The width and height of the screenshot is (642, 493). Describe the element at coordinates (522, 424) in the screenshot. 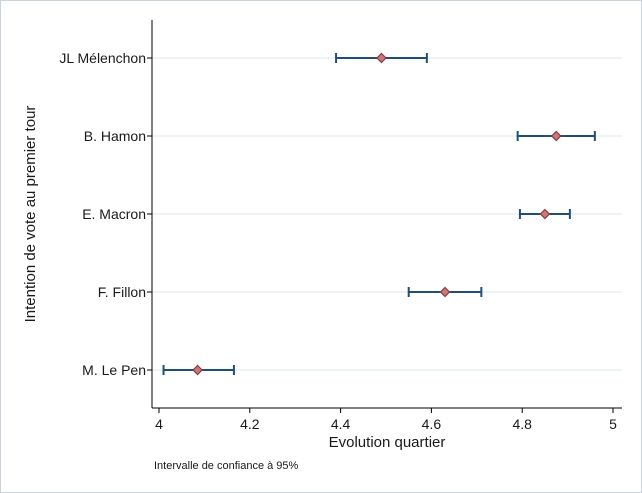

I see `x-tick-label: 4.8` at that location.